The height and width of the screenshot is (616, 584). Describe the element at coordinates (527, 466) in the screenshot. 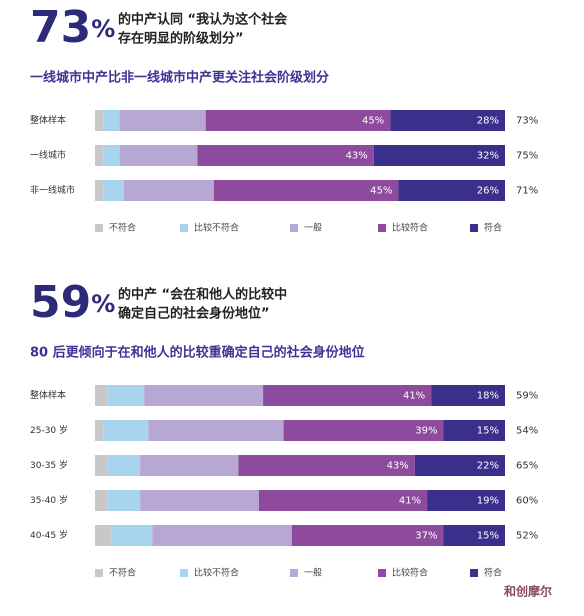

I see `total-label: 65%` at that location.